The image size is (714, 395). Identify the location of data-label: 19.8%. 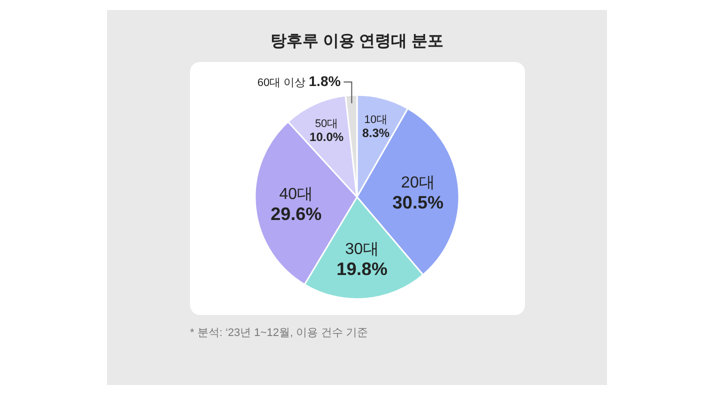
(362, 268).